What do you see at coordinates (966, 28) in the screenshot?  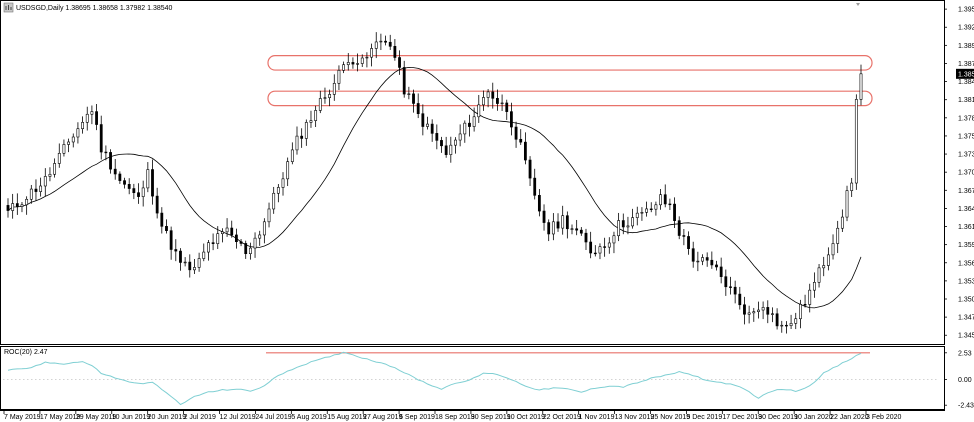 I see `price-tick-label: 1.39260` at bounding box center [966, 28].